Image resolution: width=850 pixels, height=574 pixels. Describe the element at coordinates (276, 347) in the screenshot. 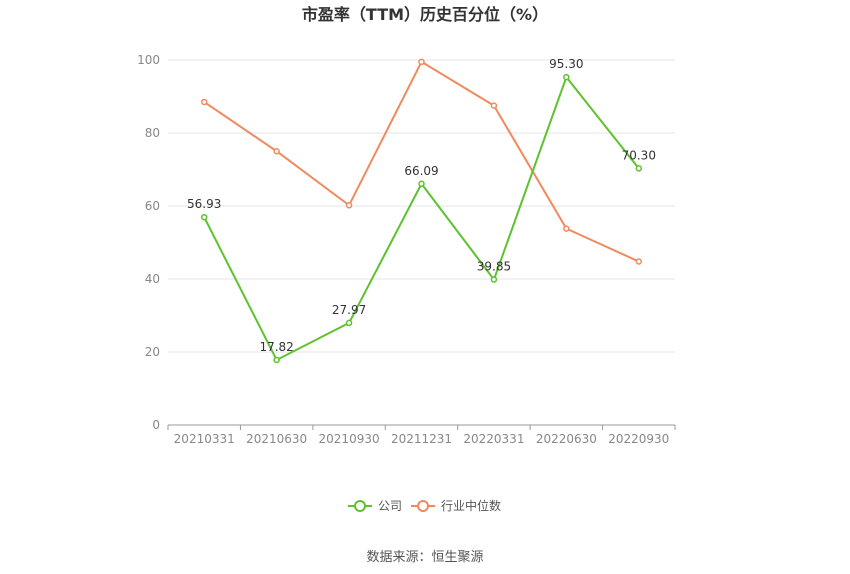

I see `data-label: 17.82` at that location.